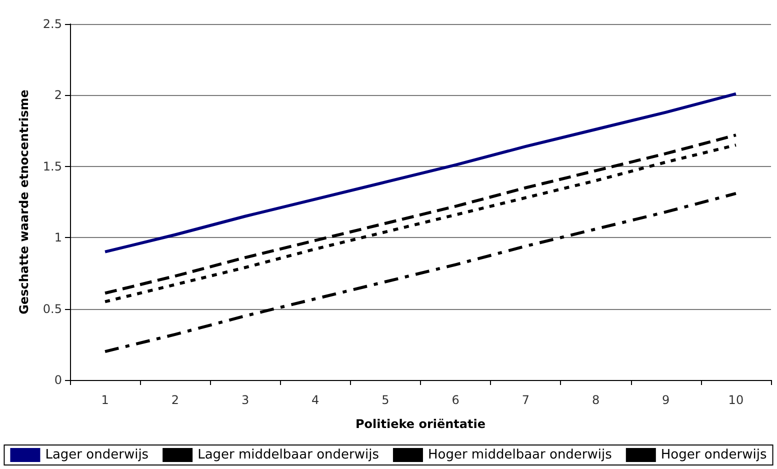 The image size is (777, 469). Describe the element at coordinates (24, 202) in the screenshot. I see `y-axis-title: Geschatte waarde etnocentrisme` at that location.